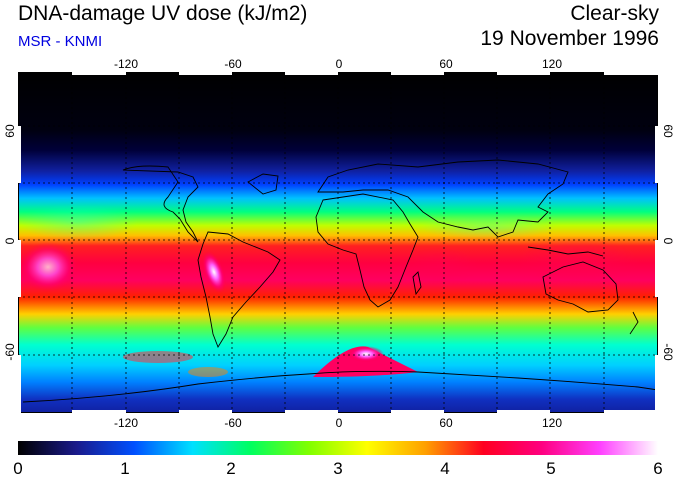 The height and width of the screenshot is (480, 678). Describe the element at coordinates (233, 423) in the screenshot. I see `lon-tick-bottom: -60` at that location.